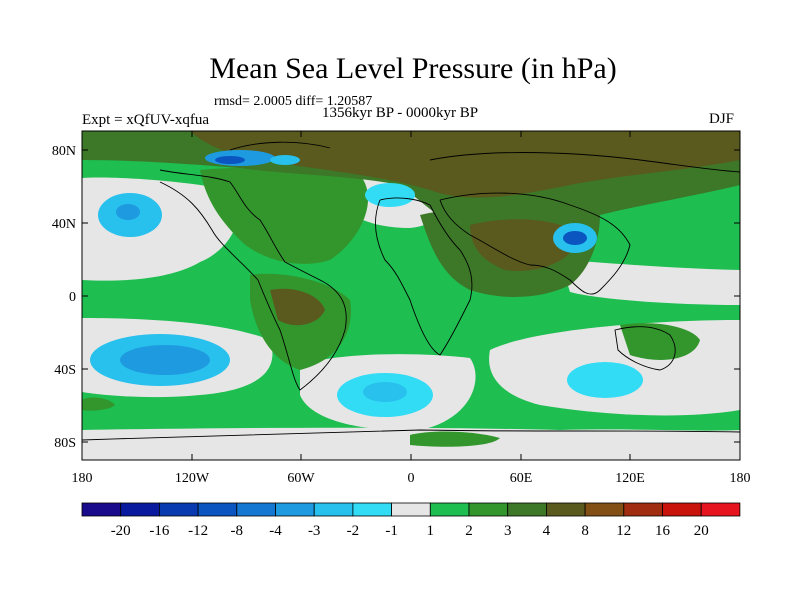  What do you see at coordinates (411, 520) in the screenshot?
I see `colorbar: -20 -16 -12 -8 -4 -3 -2 -1 1 2 3 4 8 12 16 20` at bounding box center [411, 520].